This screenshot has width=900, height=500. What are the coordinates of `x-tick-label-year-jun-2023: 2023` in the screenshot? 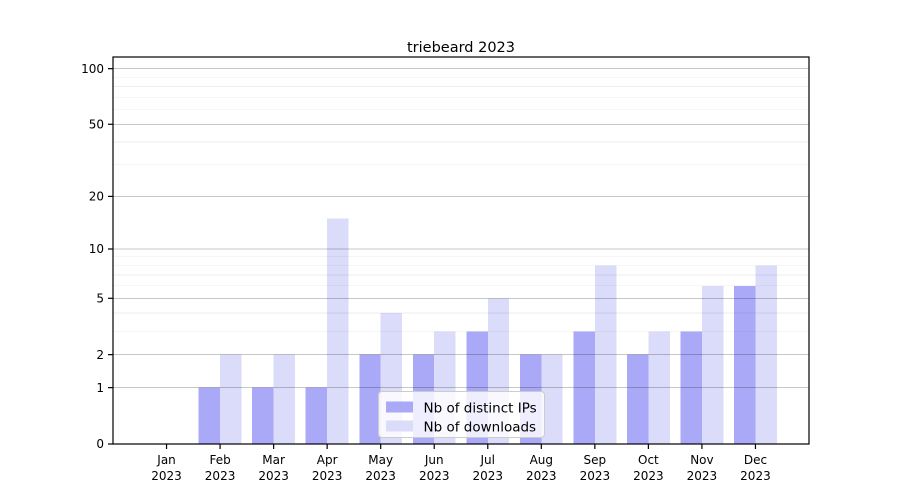 It's located at (434, 476).